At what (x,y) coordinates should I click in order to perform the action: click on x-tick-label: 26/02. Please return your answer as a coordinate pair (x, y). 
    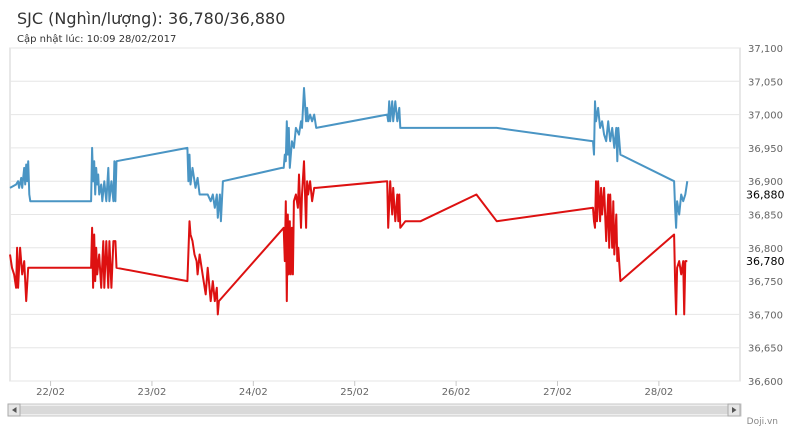
    Looking at the image, I should click on (456, 392).